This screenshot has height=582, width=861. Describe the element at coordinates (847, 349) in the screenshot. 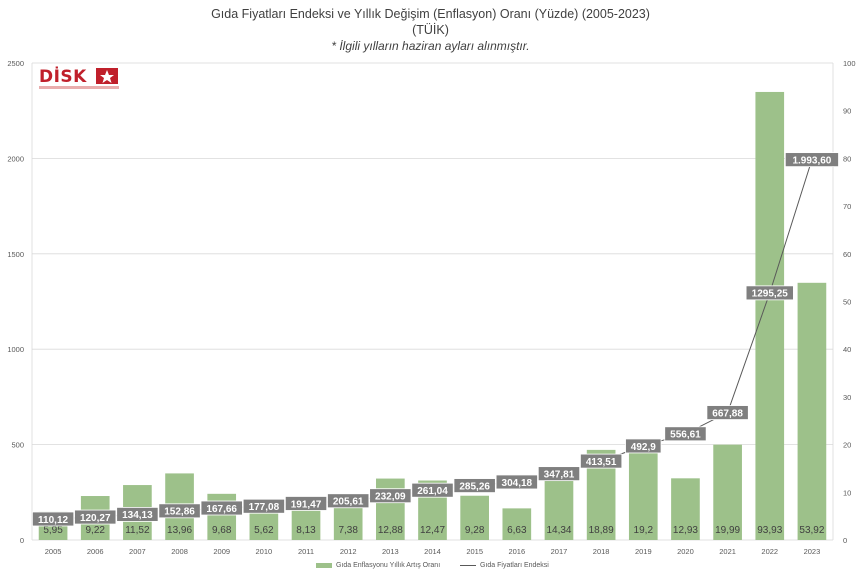

I see `y-right-tick-label: 40` at that location.